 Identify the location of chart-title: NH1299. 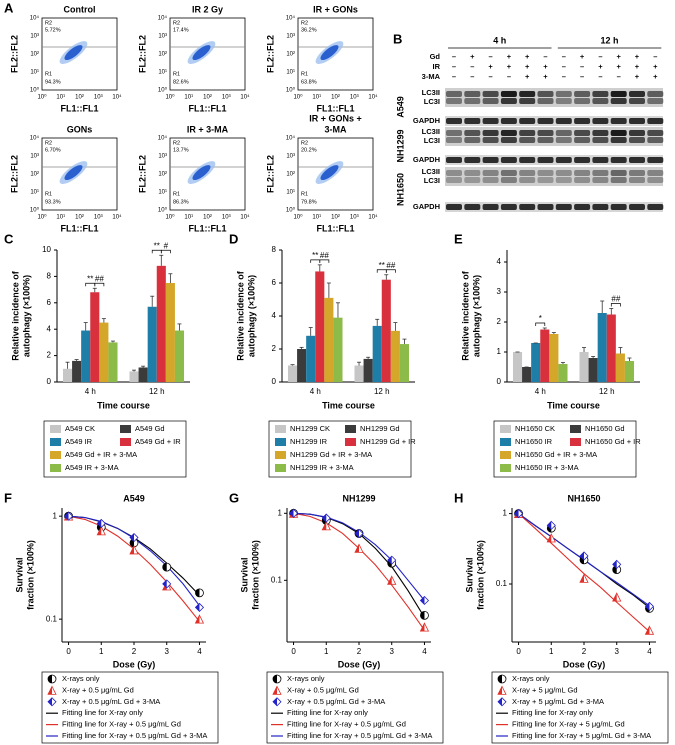
(358, 498).